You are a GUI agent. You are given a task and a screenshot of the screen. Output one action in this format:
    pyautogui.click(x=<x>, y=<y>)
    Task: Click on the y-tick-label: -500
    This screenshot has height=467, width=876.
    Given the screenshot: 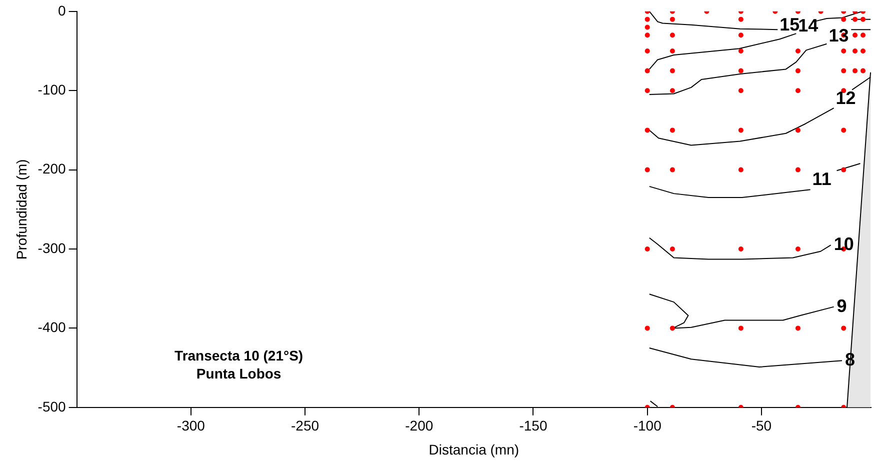 What is the action you would take?
    pyautogui.click(x=52, y=406)
    